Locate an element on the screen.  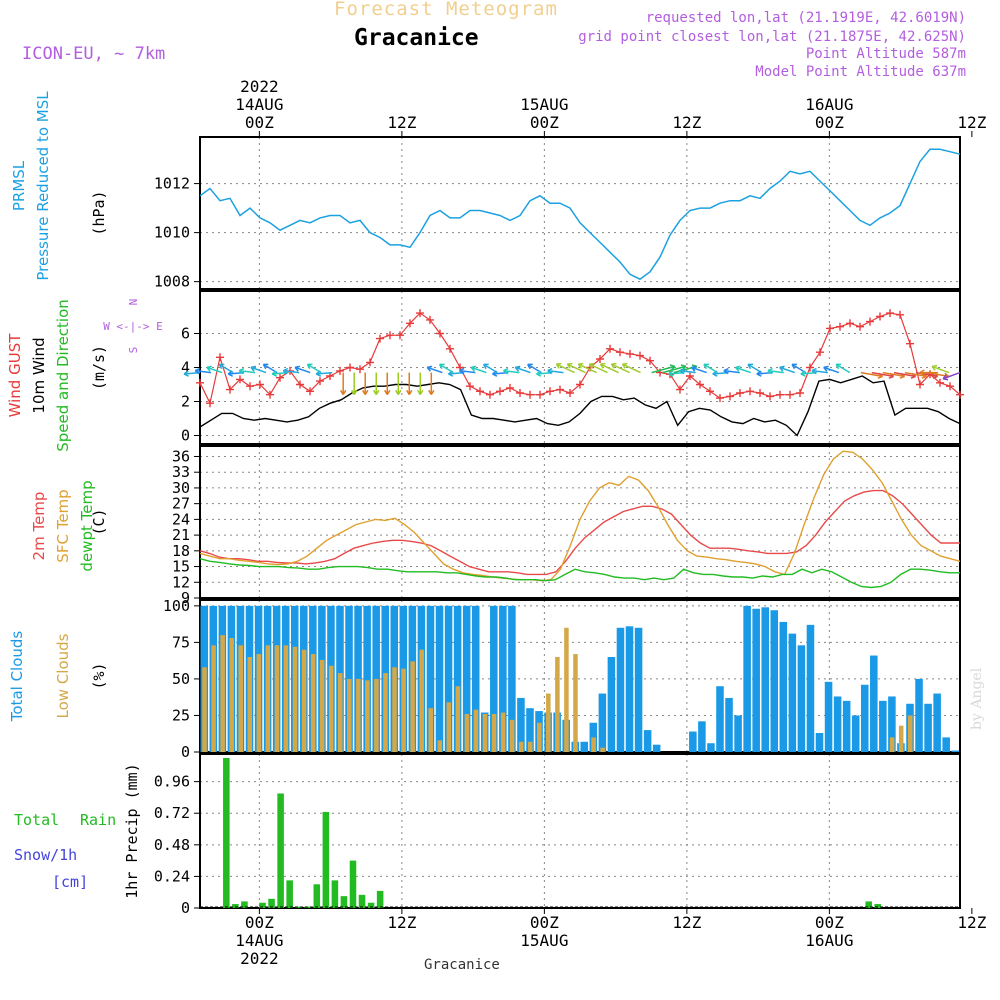
label-pressure-msl: Pressure Reduced to MSL is located at coordinates (43, 186).